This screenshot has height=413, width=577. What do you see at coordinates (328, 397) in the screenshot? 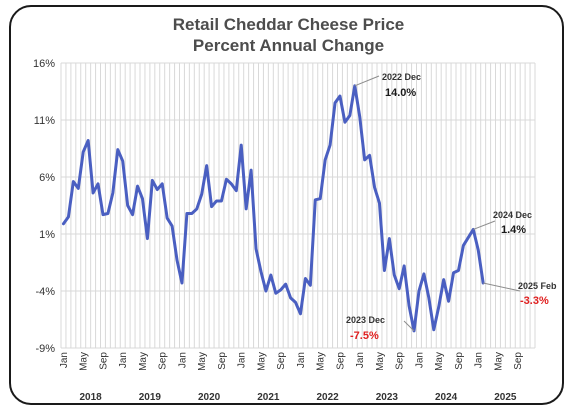
I see `x-tick-label-year: 2022` at bounding box center [328, 397].